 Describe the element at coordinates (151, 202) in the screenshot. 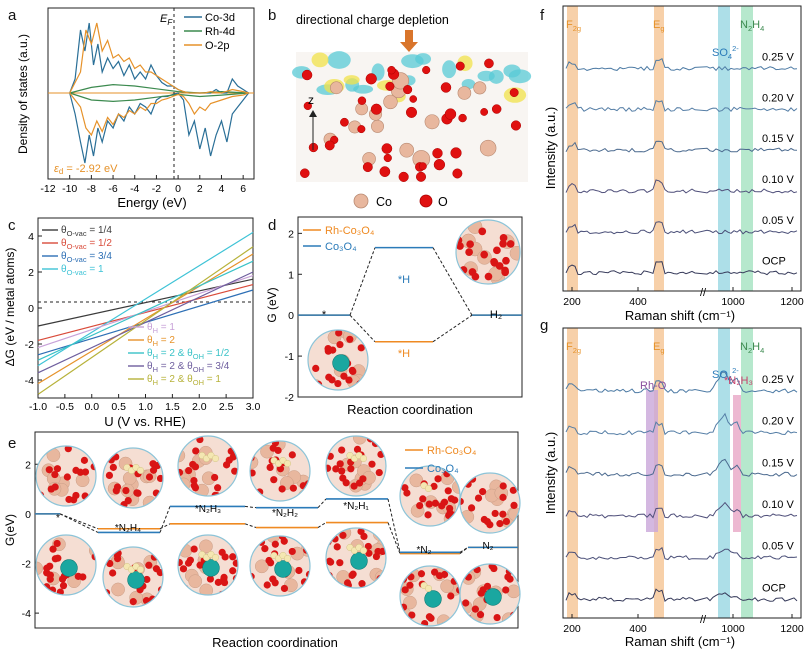

I see `panel-a-xlabel: Energy (eV)` at that location.